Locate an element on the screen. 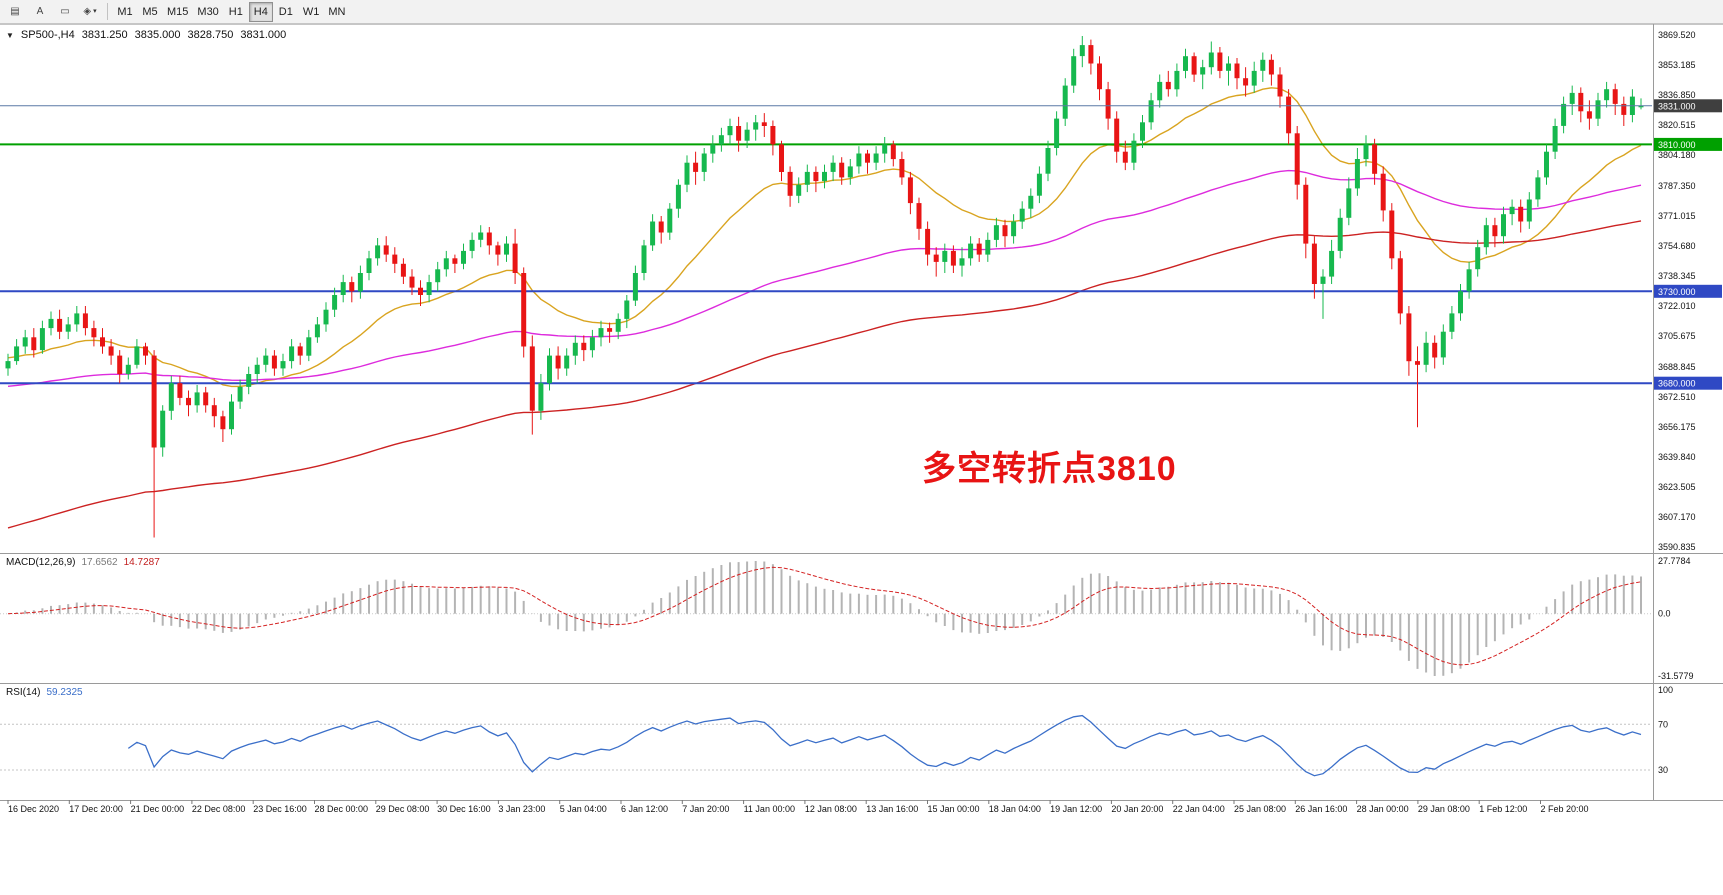 The height and width of the screenshot is (895, 1723). price-badge-label: 3810.000 is located at coordinates (1677, 145).